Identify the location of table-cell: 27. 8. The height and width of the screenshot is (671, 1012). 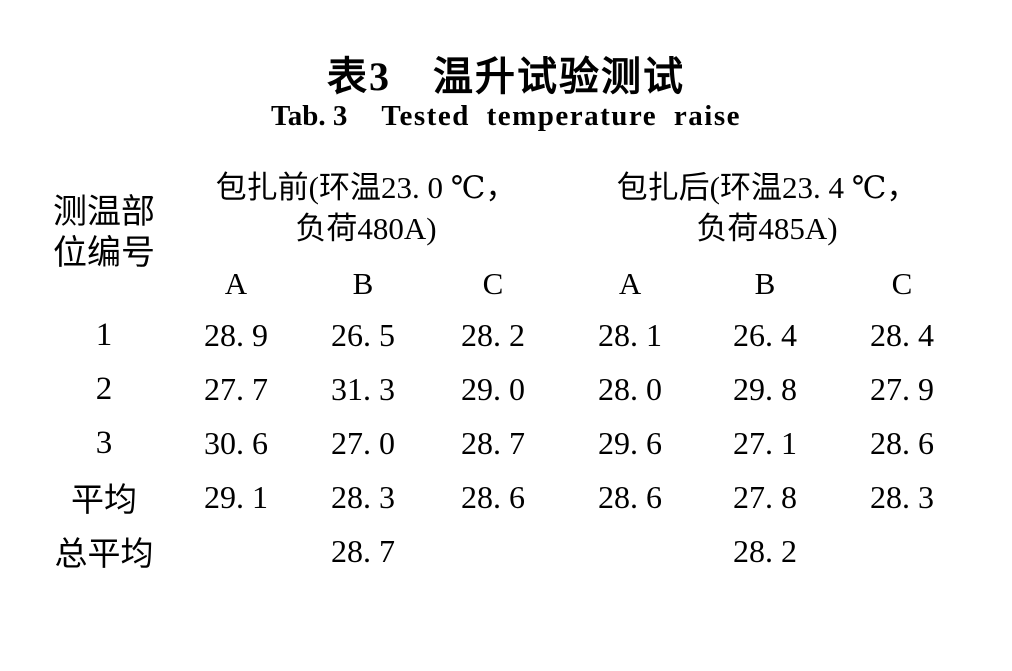
(765, 496).